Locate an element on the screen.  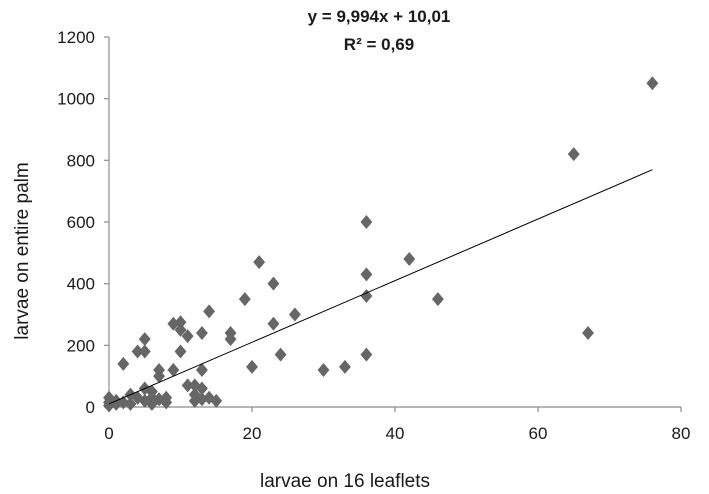
trendline-equation: y = 9,994x + 10,01 is located at coordinates (379, 16).